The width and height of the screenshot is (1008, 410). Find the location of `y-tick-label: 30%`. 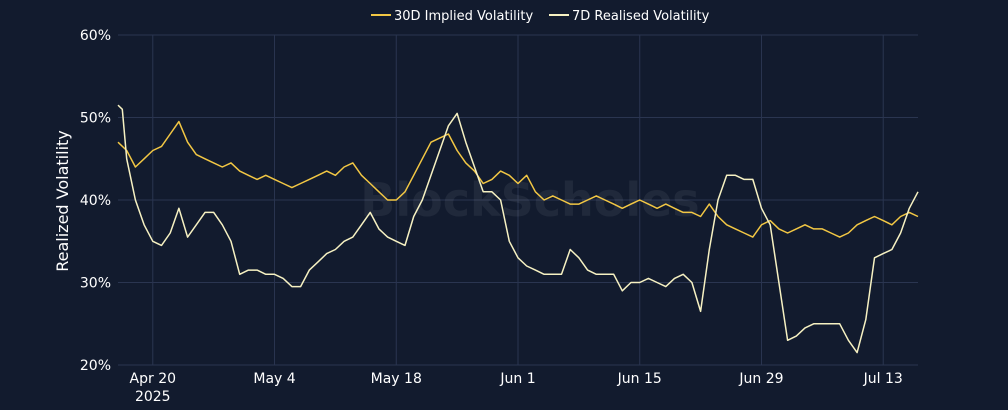

y-tick-label: 30% is located at coordinates (95, 284).